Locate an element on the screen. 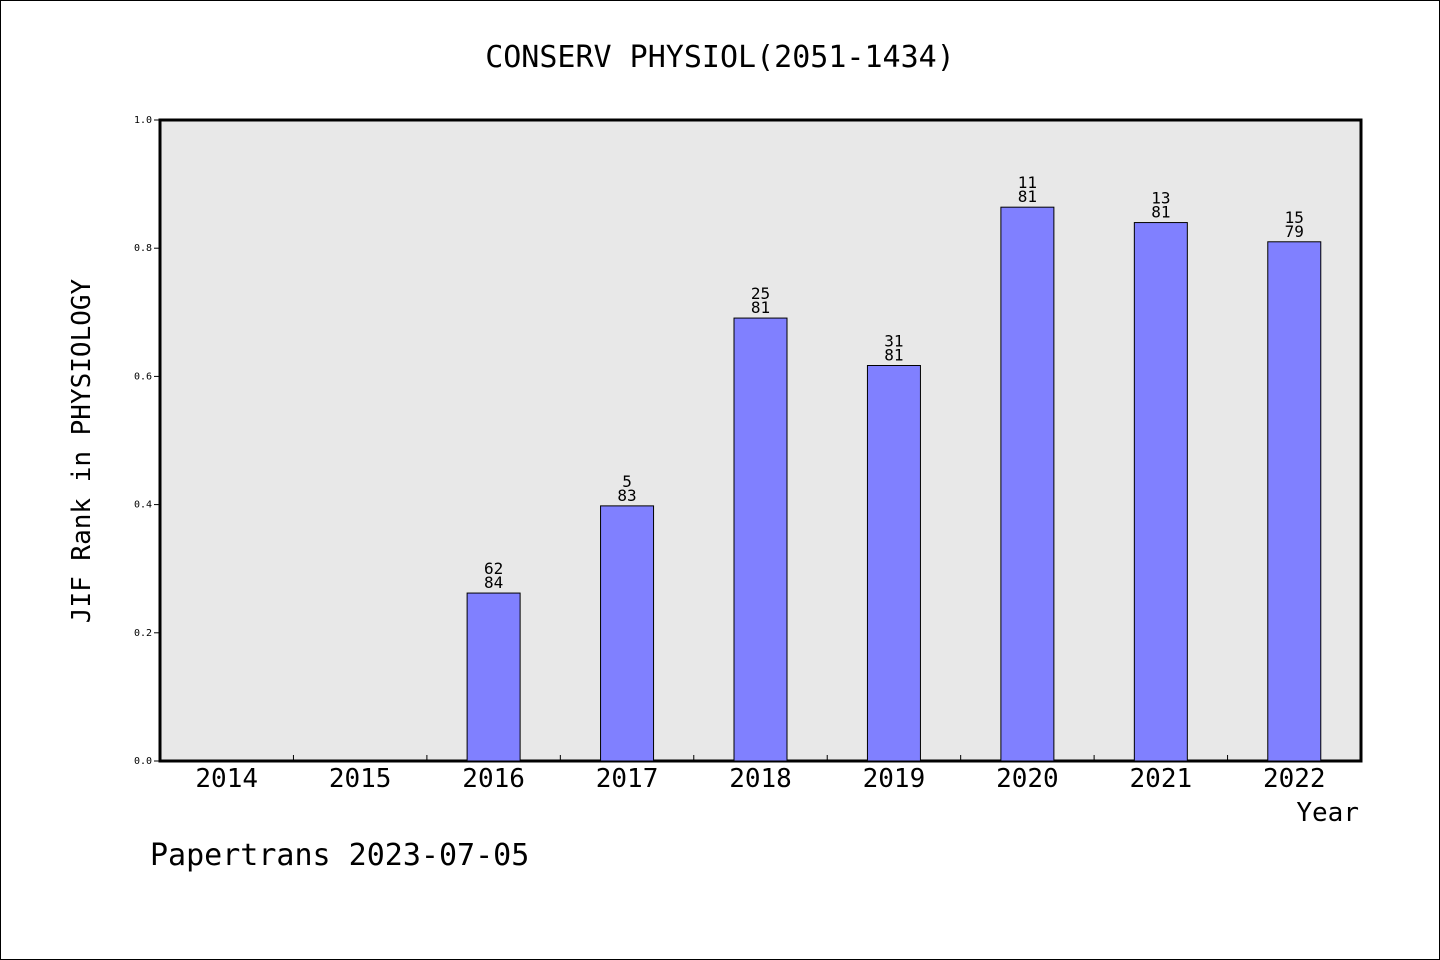 The image size is (1440, 960). x-tick-label: 2015 is located at coordinates (360, 779).